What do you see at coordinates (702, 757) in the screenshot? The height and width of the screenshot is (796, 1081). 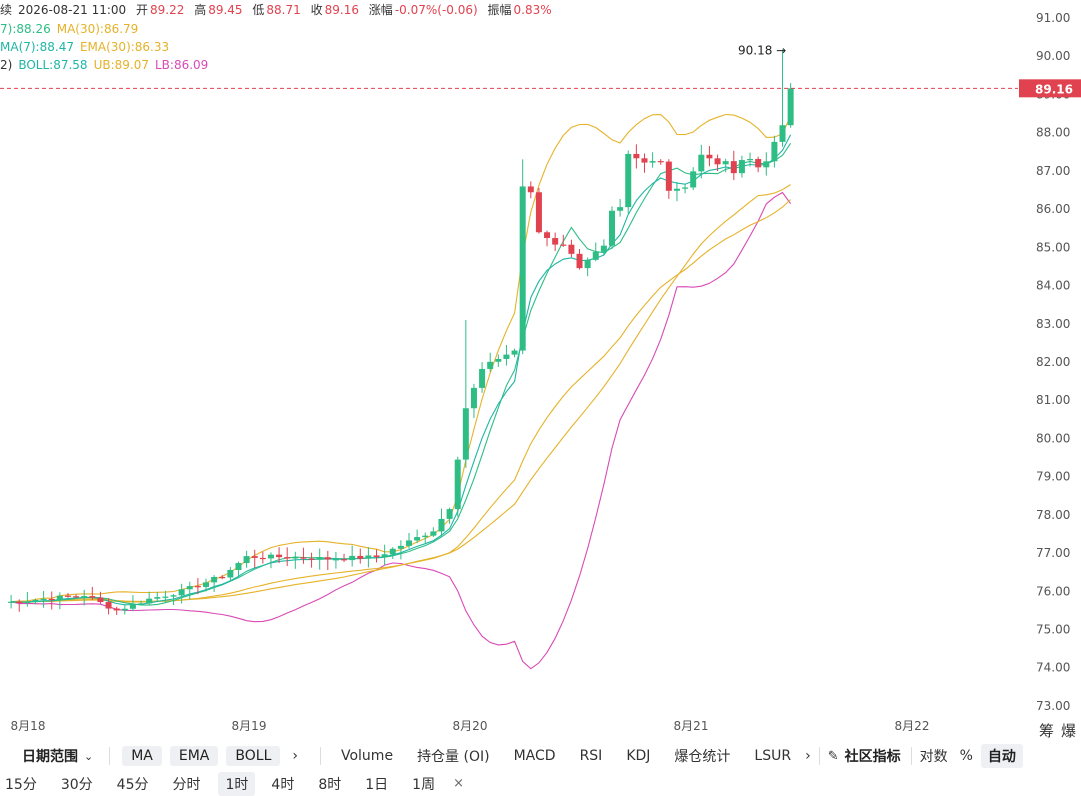 I see `indicator-liquidation: 爆仓统计` at bounding box center [702, 757].